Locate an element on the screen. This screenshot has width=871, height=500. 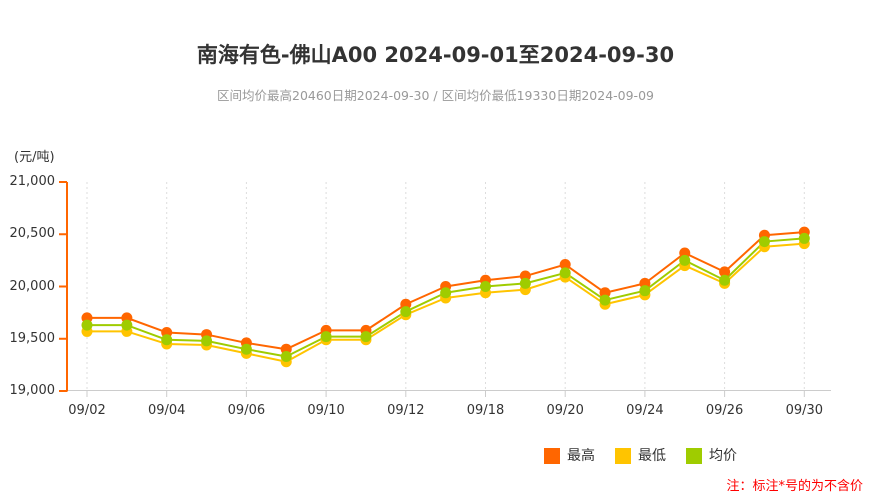
x-tick-label: 09/26 is located at coordinates (724, 410).